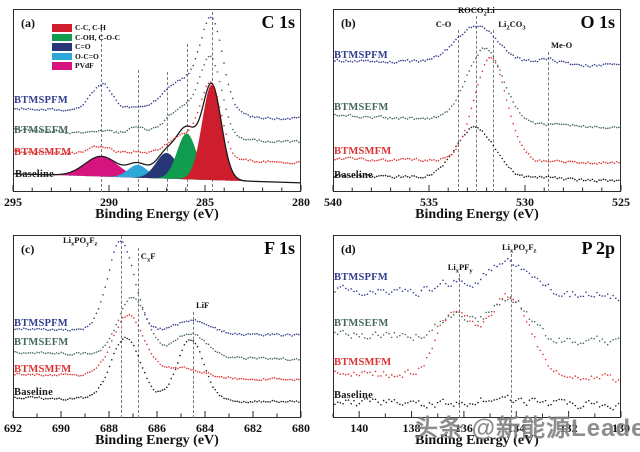 The image size is (640, 452). Describe the element at coordinates (411, 428) in the screenshot. I see `x-tick-label: 138` at that location.